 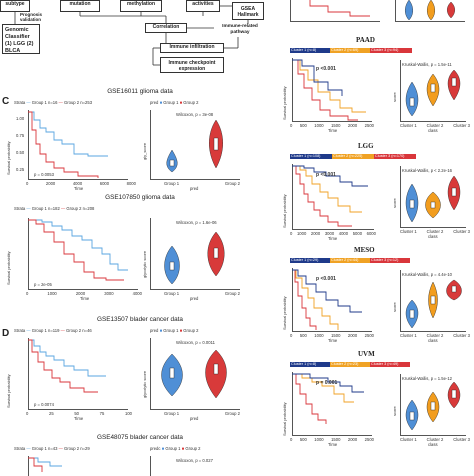 What do you see at coordinates (330, 196) in the screenshot?
I see `km-curves-lgg` at bounding box center [330, 196].